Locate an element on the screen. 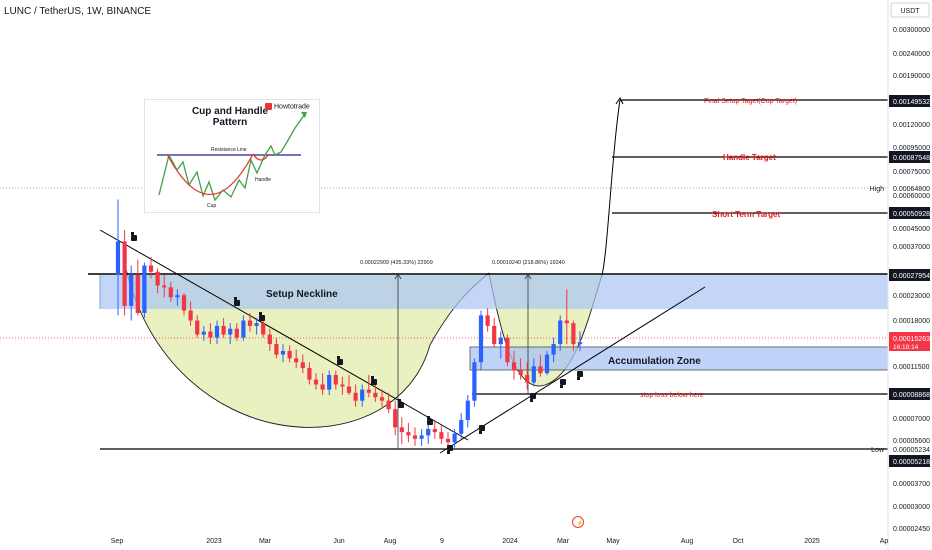 This screenshot has height=550, width=932. y-tick-label: 0.00002450 is located at coordinates (911, 529).